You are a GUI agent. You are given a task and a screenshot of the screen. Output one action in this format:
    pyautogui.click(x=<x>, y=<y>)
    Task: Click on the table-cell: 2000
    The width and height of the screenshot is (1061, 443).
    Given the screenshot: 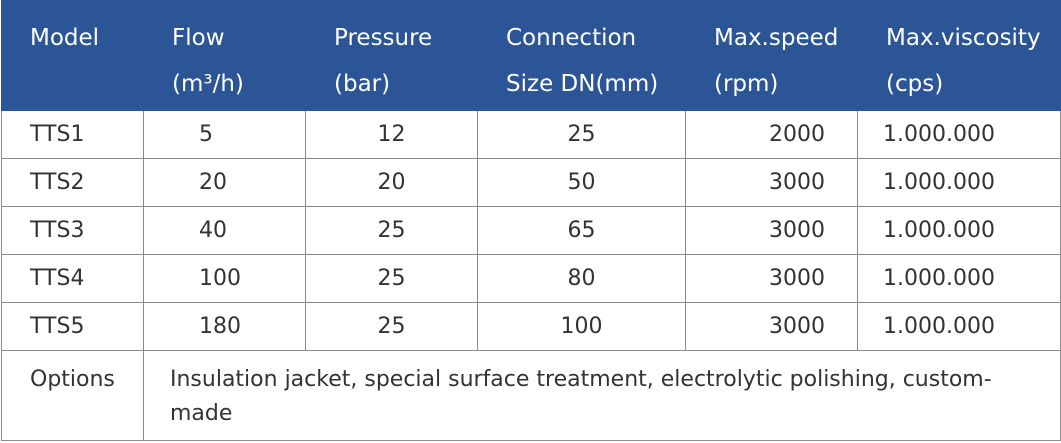 What is the action you would take?
    pyautogui.click(x=771, y=134)
    